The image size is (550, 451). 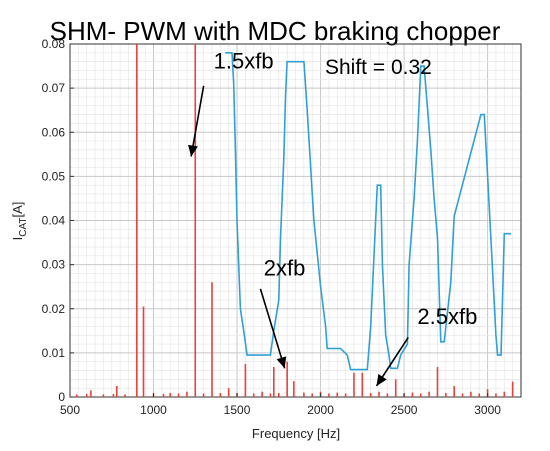 What do you see at coordinates (54, 176) in the screenshot?
I see `y-tick-label: 0.05` at bounding box center [54, 176].